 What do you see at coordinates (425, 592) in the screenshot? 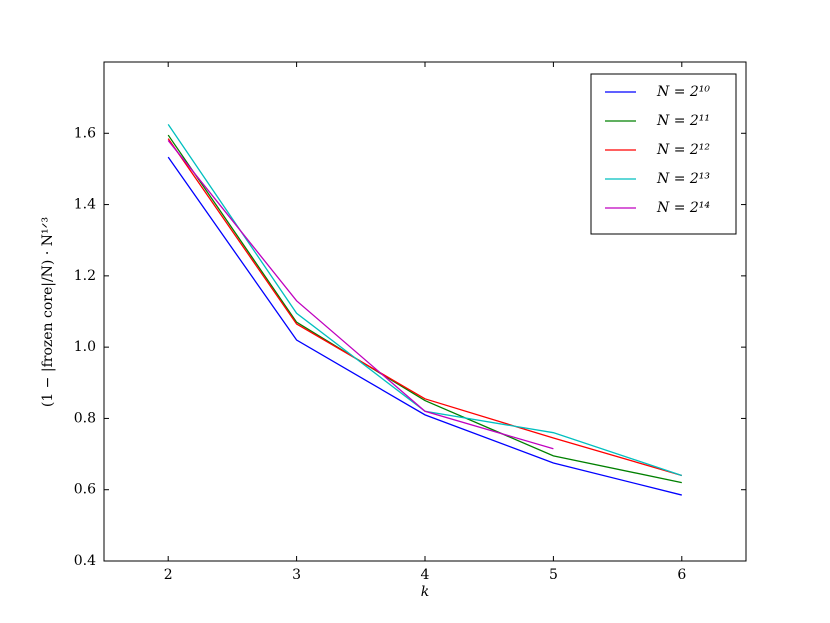
I see `x-axis-label: k` at bounding box center [425, 592].